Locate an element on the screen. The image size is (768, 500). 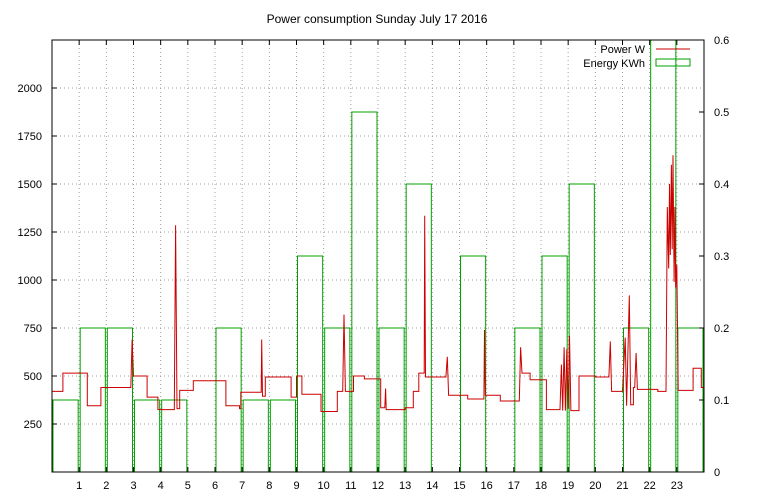
chart-title: Power consumption Sunday July 17 2016 is located at coordinates (377, 19).